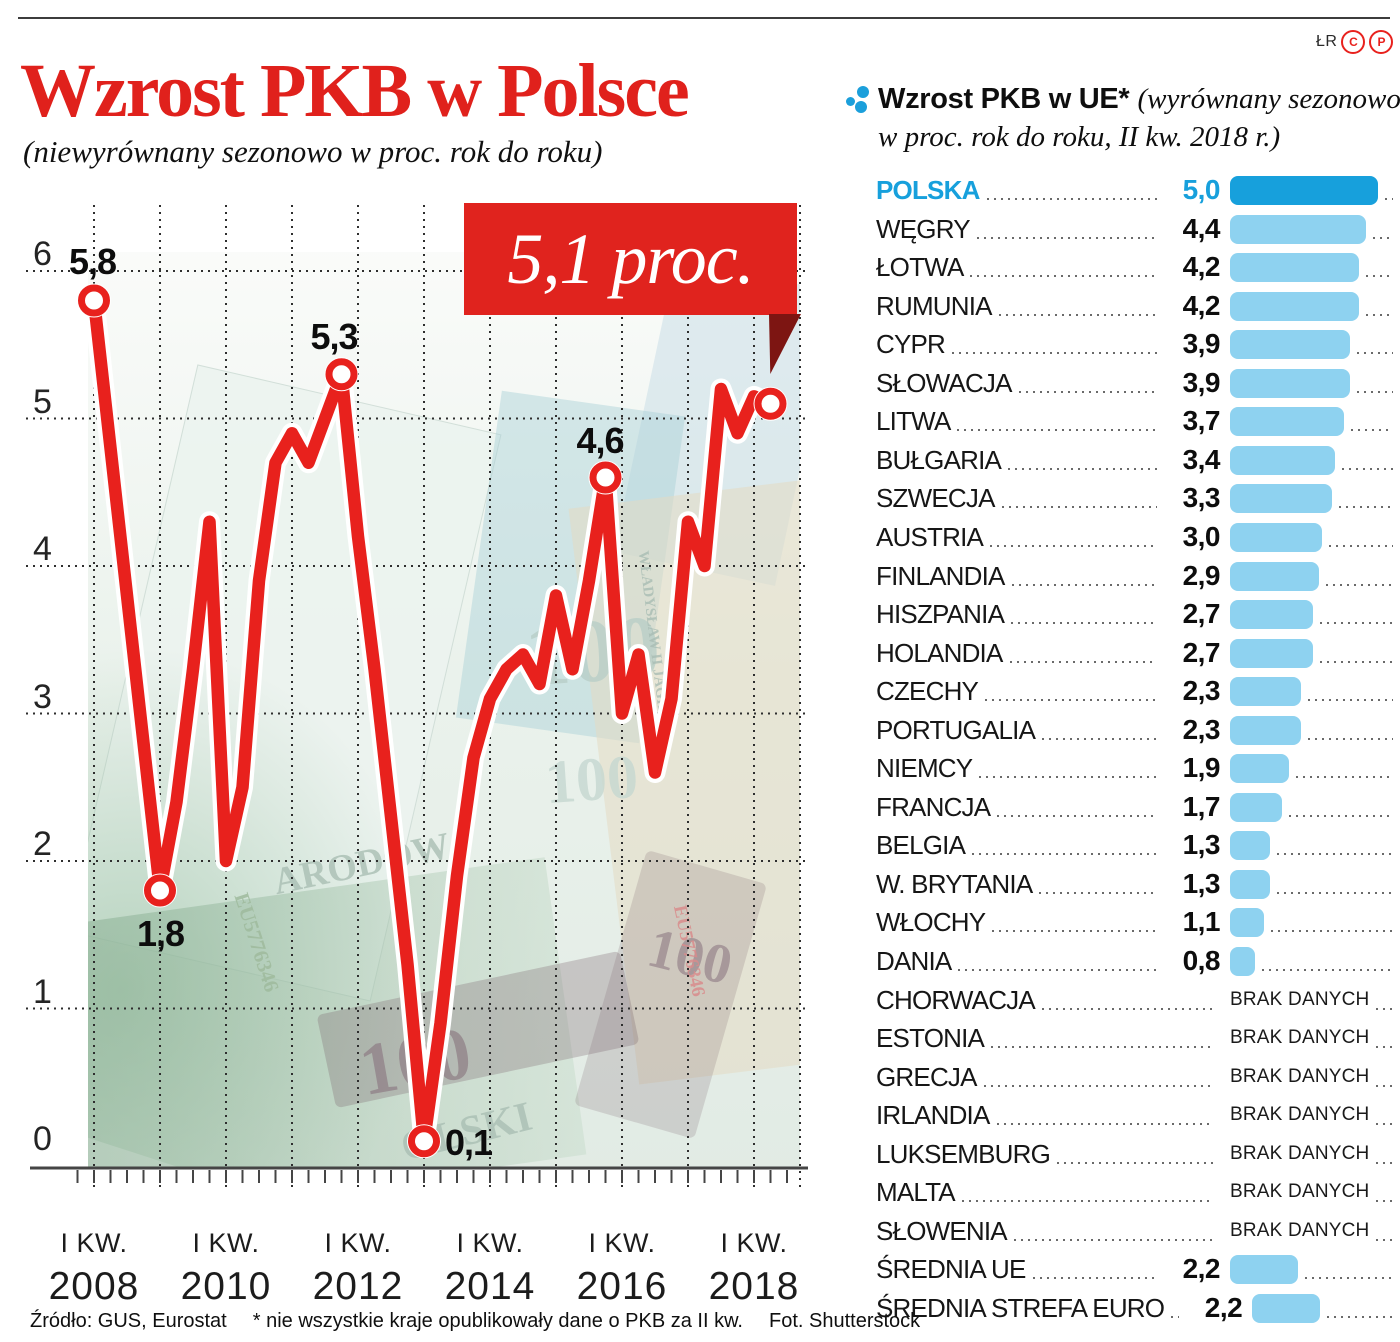 This screenshot has width=1400, height=1342. Describe the element at coordinates (1201, 690) in the screenshot. I see `country-value: 2,3` at that location.